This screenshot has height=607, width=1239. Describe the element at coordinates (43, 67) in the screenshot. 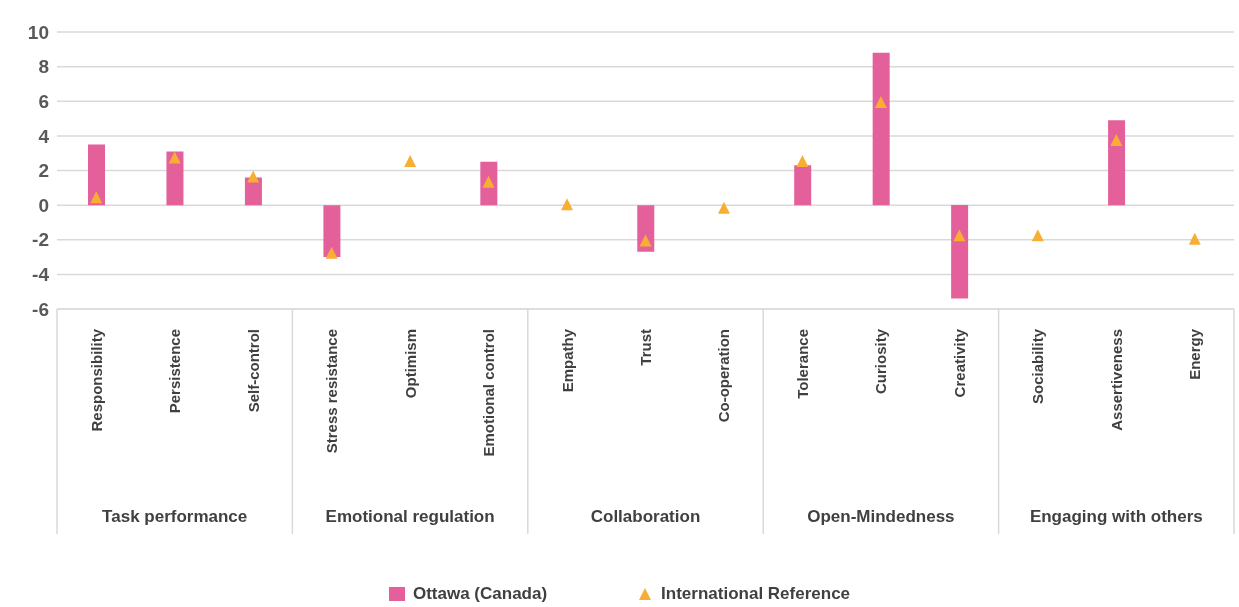

I see `y-tick-label: 8` at that location.